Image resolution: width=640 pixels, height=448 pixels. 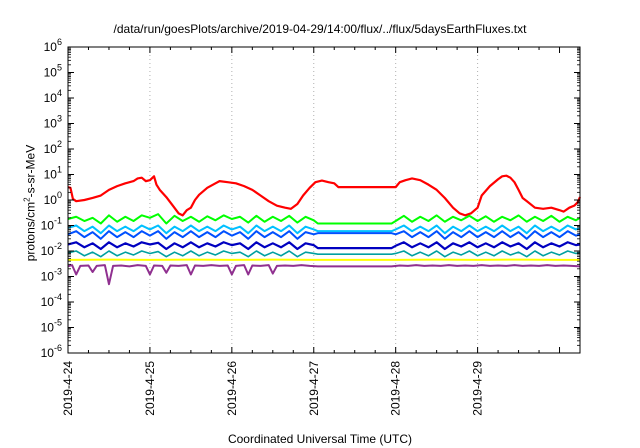 I want to click on y-tick-label: 10⁻¹, so click(x=51, y=224).